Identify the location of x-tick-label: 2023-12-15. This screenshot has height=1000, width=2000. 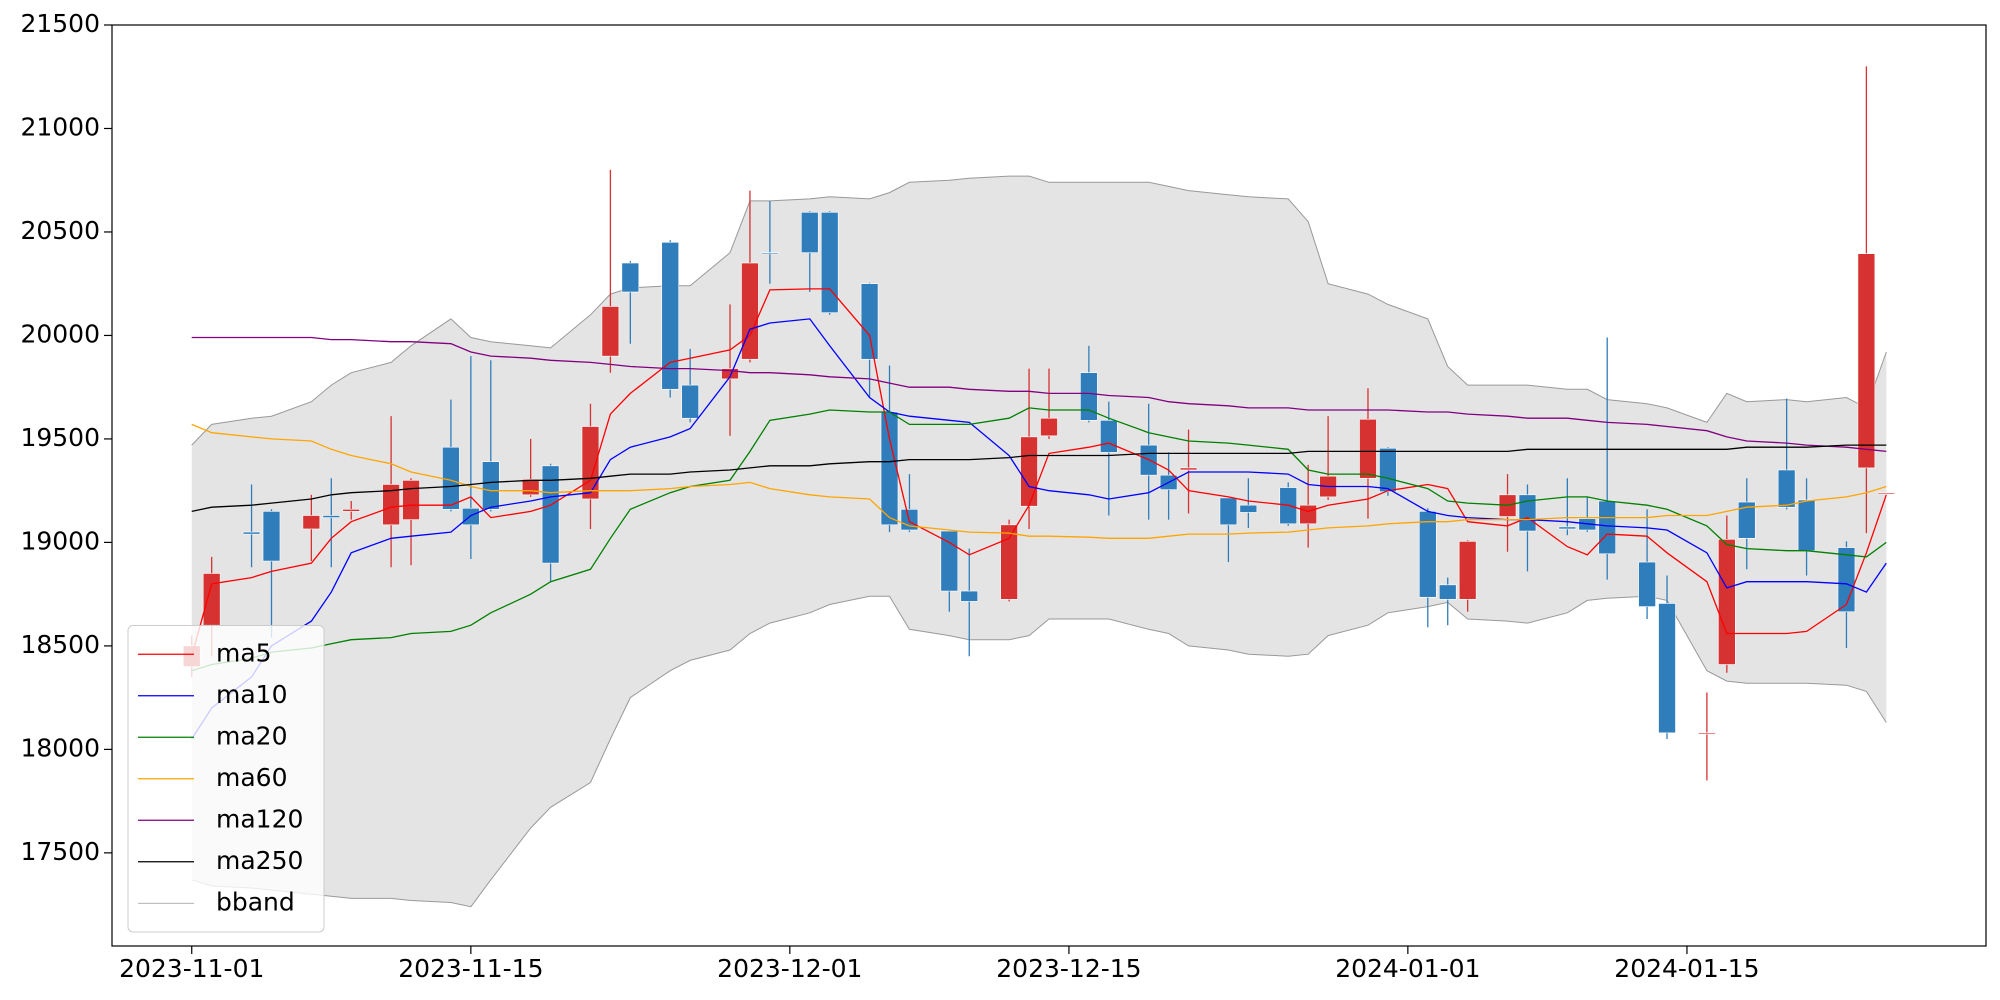
(1068, 968).